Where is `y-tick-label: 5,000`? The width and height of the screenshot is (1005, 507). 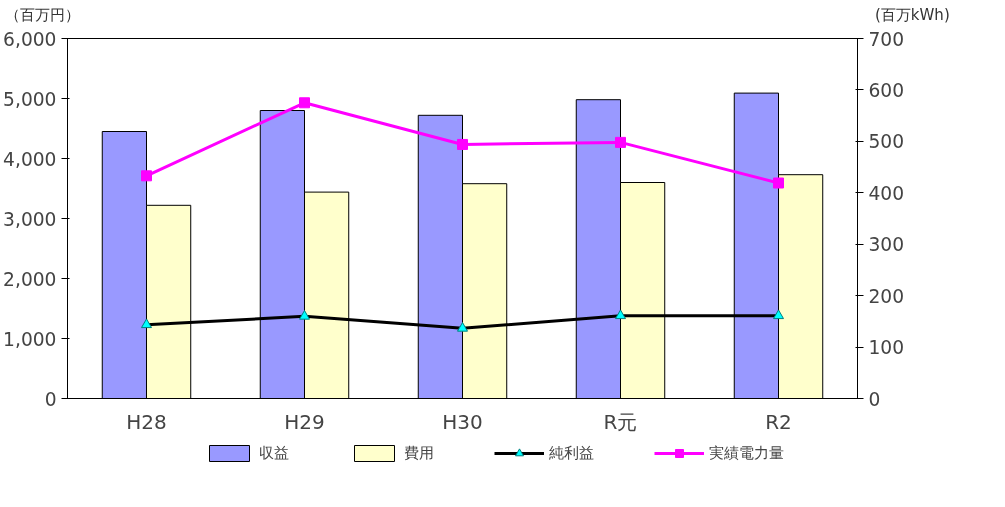 y-tick-label: 5,000 is located at coordinates (30, 99).